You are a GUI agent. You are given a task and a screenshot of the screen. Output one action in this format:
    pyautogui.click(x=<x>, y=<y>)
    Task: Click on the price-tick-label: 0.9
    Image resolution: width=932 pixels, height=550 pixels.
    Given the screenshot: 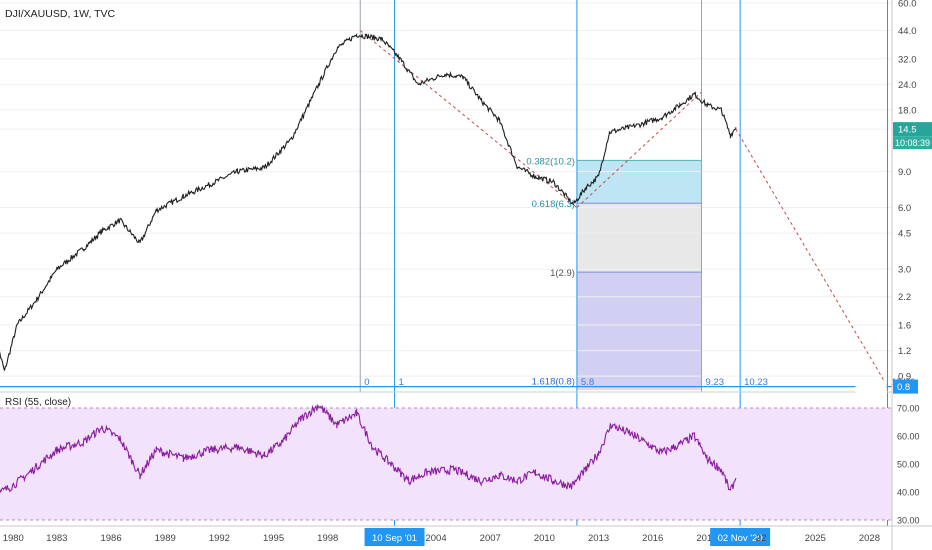 What is the action you would take?
    pyautogui.click(x=904, y=377)
    